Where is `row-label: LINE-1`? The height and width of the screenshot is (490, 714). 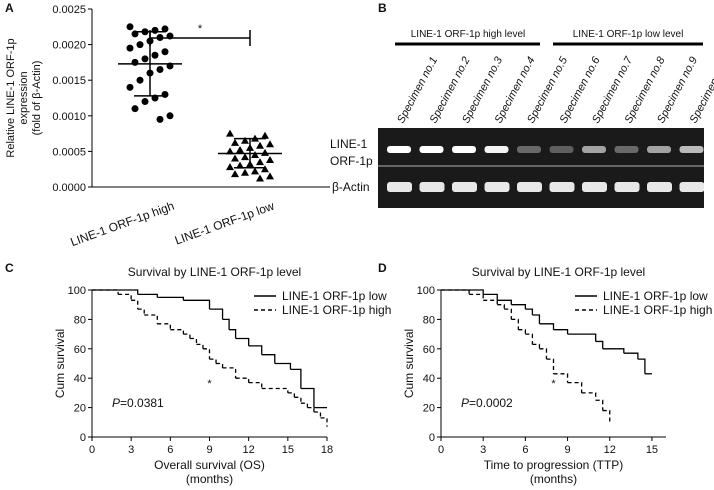
row-label: LINE-1 is located at coordinates (349, 144).